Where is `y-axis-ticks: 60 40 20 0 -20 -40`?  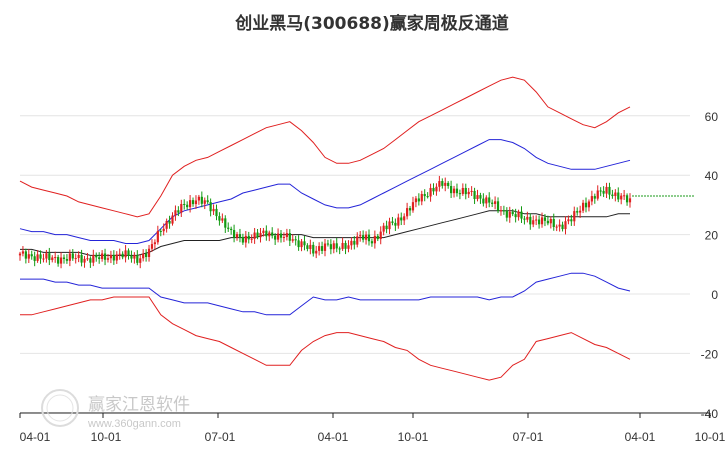 y-axis-ticks: 60 40 20 0 -20 -40 is located at coordinates (710, 265).